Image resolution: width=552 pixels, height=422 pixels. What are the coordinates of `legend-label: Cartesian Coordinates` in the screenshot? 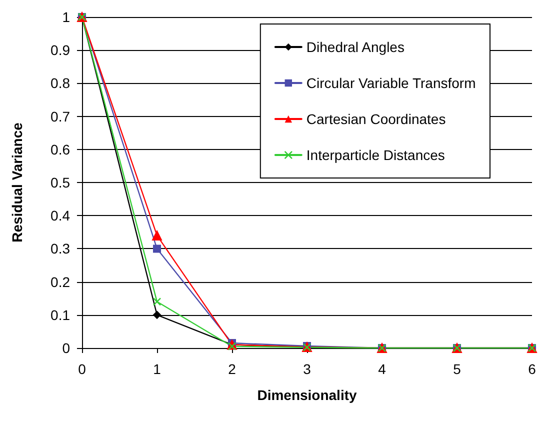 It's located at (376, 119).